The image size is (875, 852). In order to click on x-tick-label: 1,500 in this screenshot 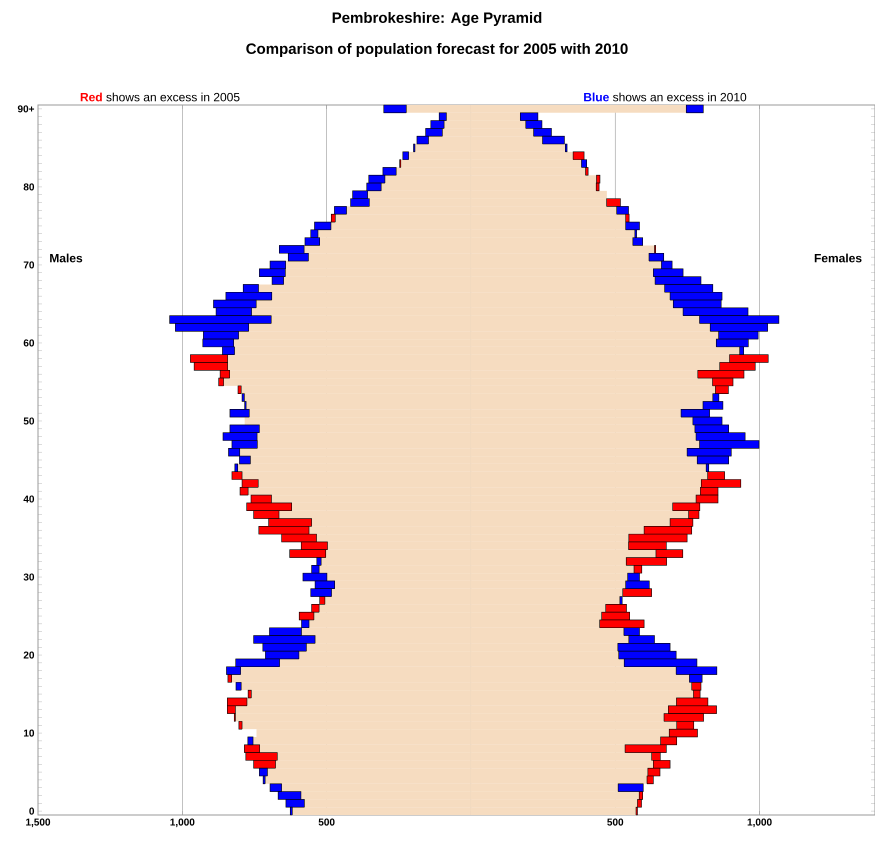, I will do `click(38, 823)`.